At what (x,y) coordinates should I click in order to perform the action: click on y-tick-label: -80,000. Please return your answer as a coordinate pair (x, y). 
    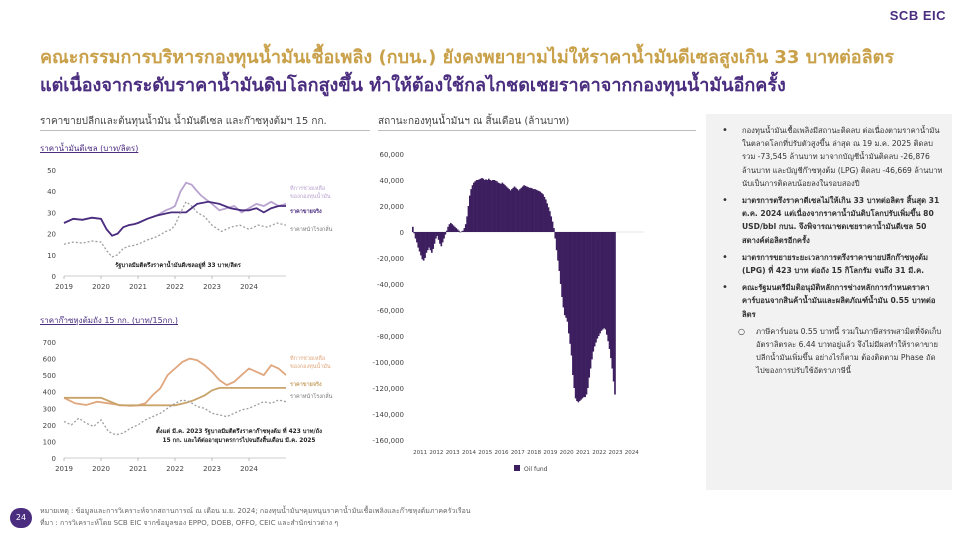
    Looking at the image, I should click on (390, 337).